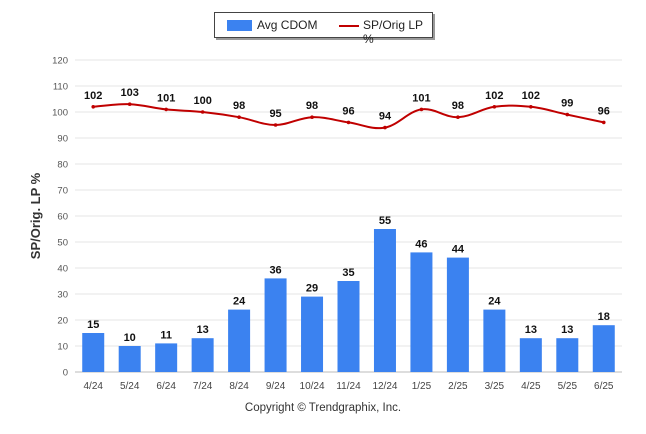  Describe the element at coordinates (202, 101) in the screenshot. I see `line-data-label: 100` at that location.